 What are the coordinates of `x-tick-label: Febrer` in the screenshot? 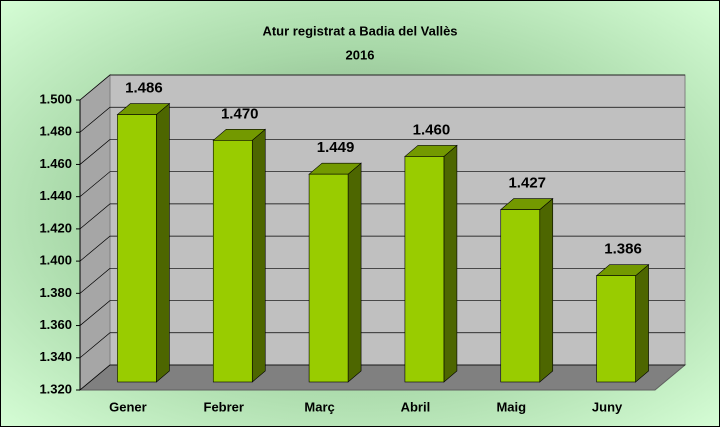 It's located at (224, 406).